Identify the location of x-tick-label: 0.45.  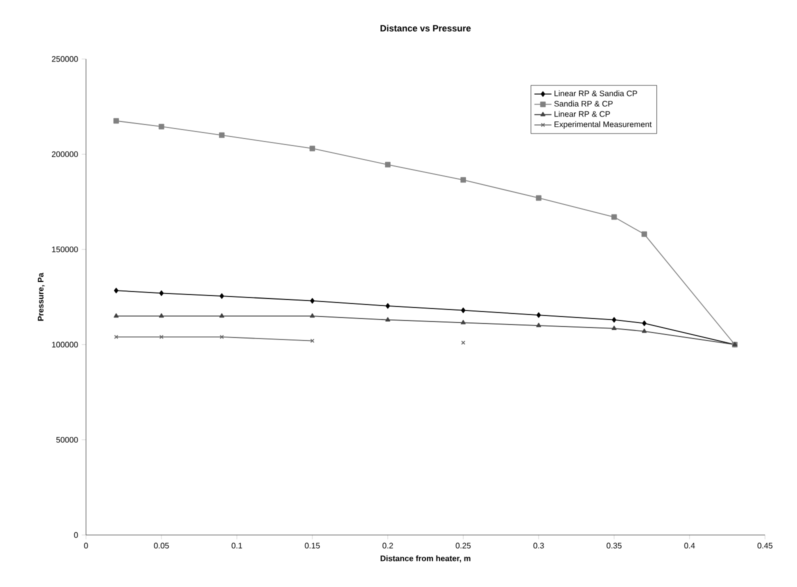
(765, 545).